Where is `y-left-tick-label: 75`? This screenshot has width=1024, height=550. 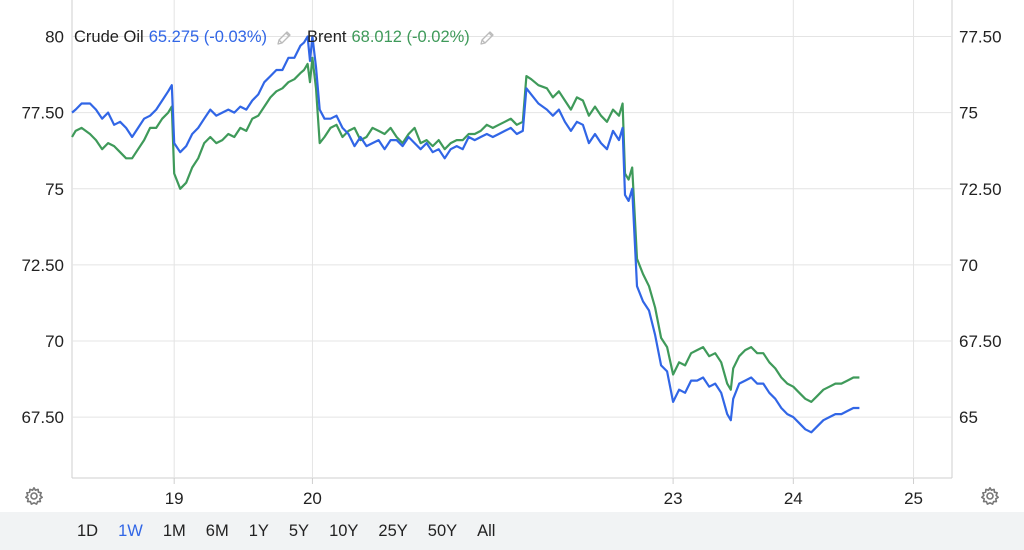 y-left-tick-label: 75 is located at coordinates (54, 189).